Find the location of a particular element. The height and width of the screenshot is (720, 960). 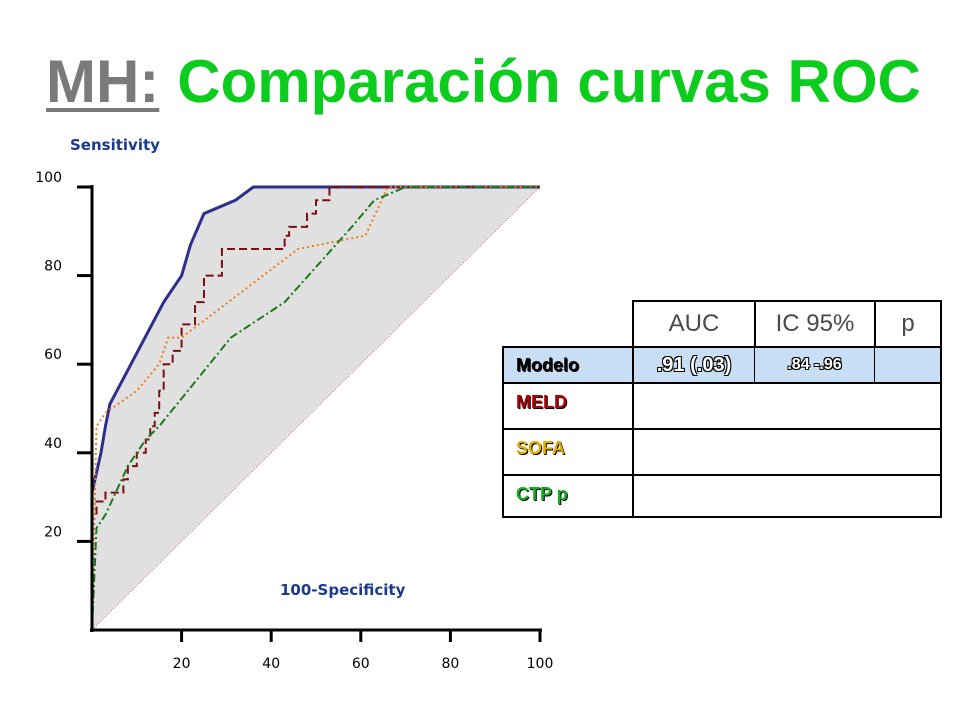

table-row-label: MELD is located at coordinates (567, 405).